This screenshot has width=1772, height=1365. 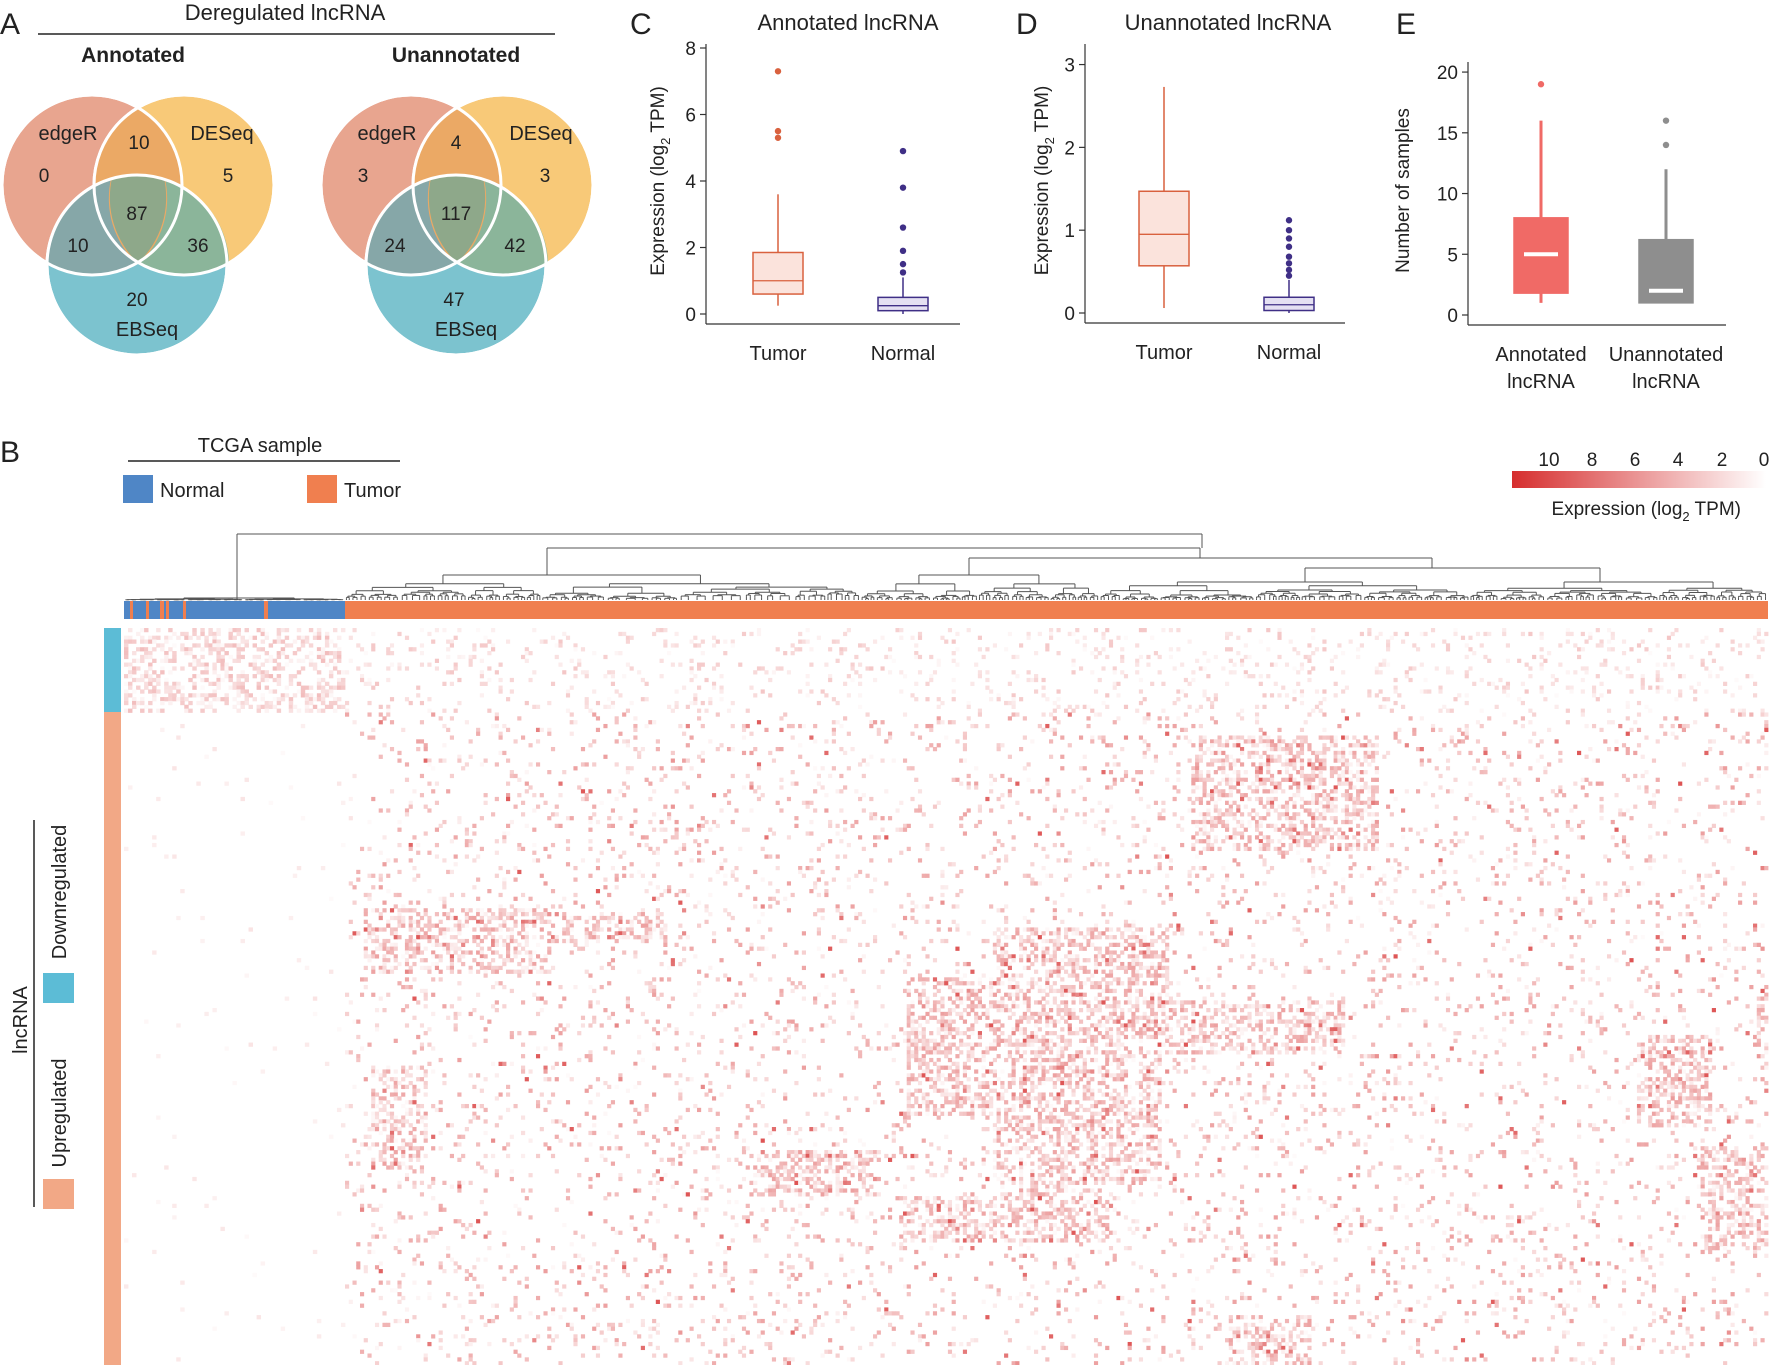 What do you see at coordinates (690, 249) in the screenshot?
I see `box-c-ytick-label: 2` at bounding box center [690, 249].